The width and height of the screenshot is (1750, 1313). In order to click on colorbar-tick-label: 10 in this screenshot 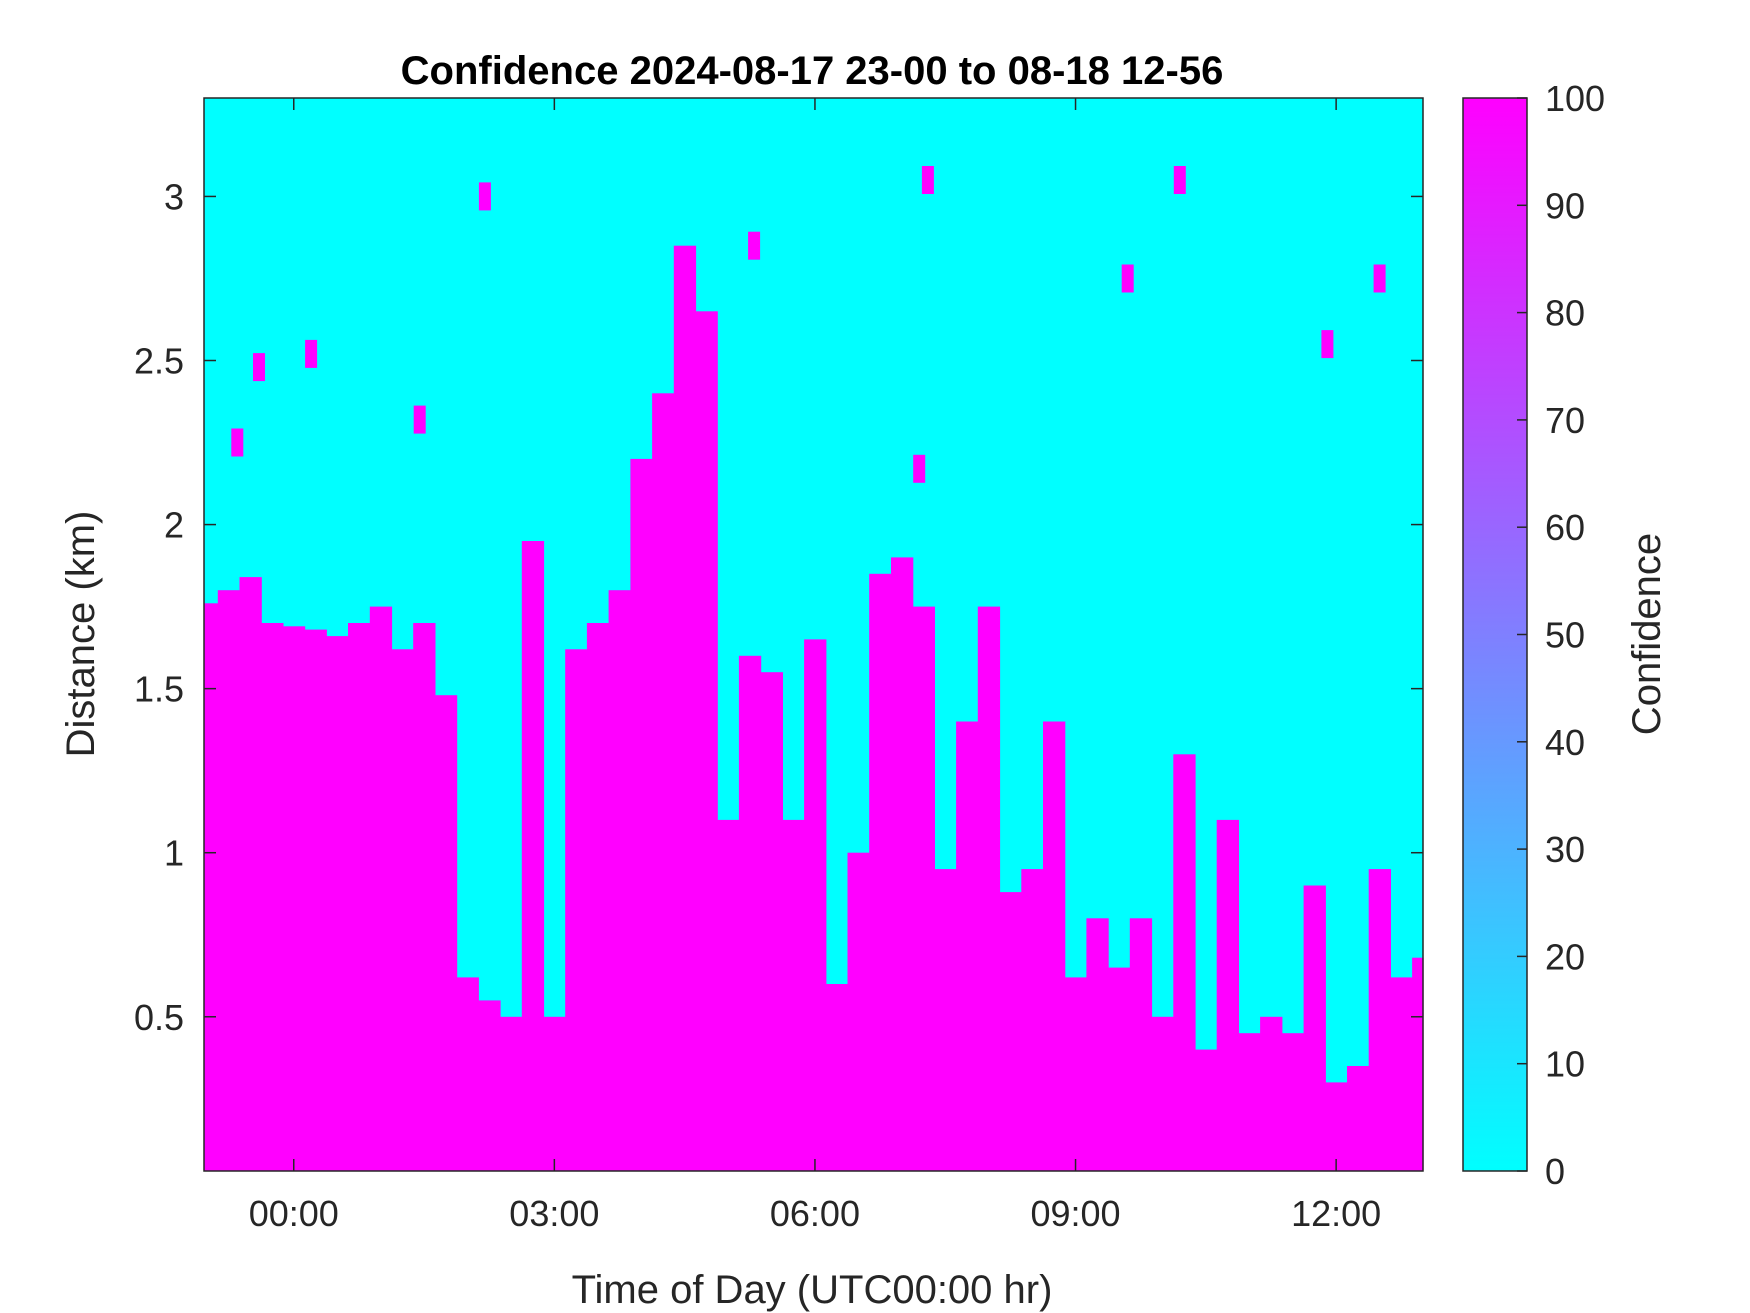, I will do `click(1565, 1064)`.